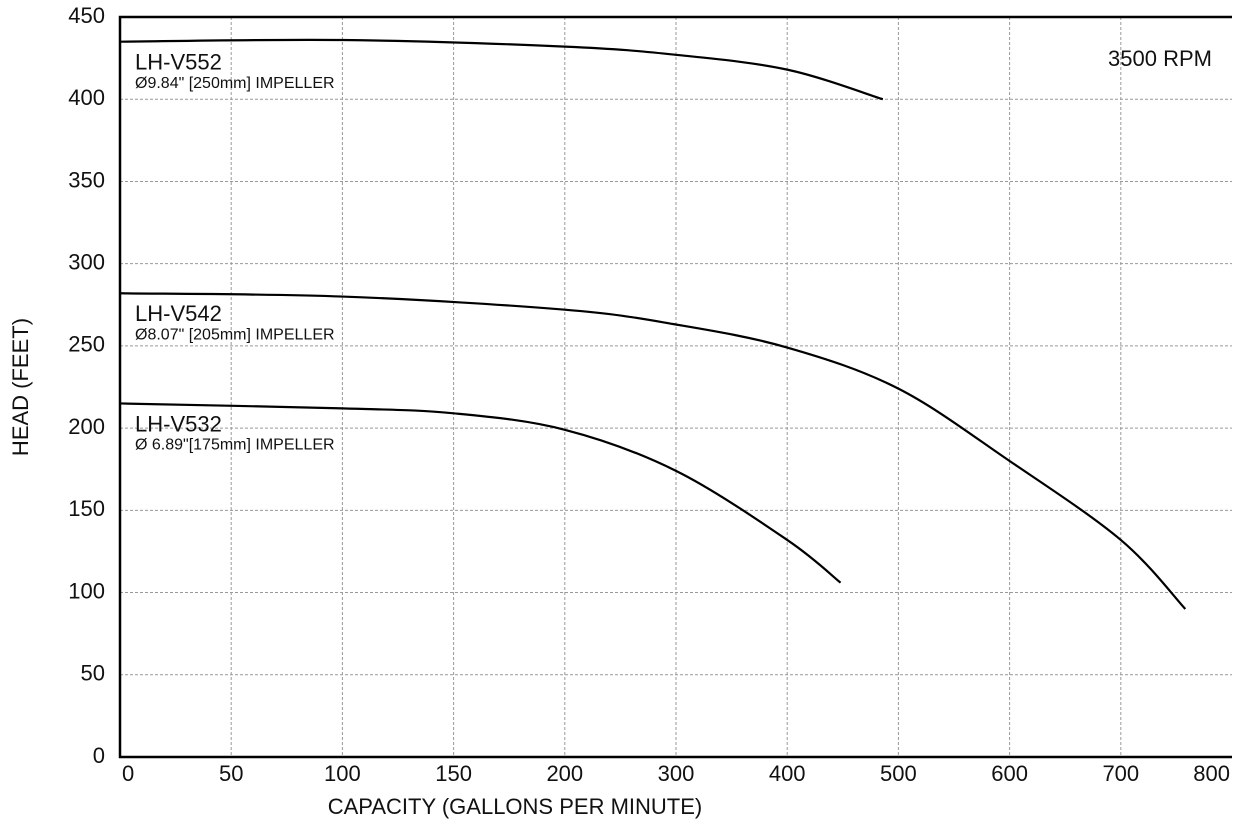  What do you see at coordinates (1211, 773) in the screenshot?
I see `x-tick-label: 800` at bounding box center [1211, 773].